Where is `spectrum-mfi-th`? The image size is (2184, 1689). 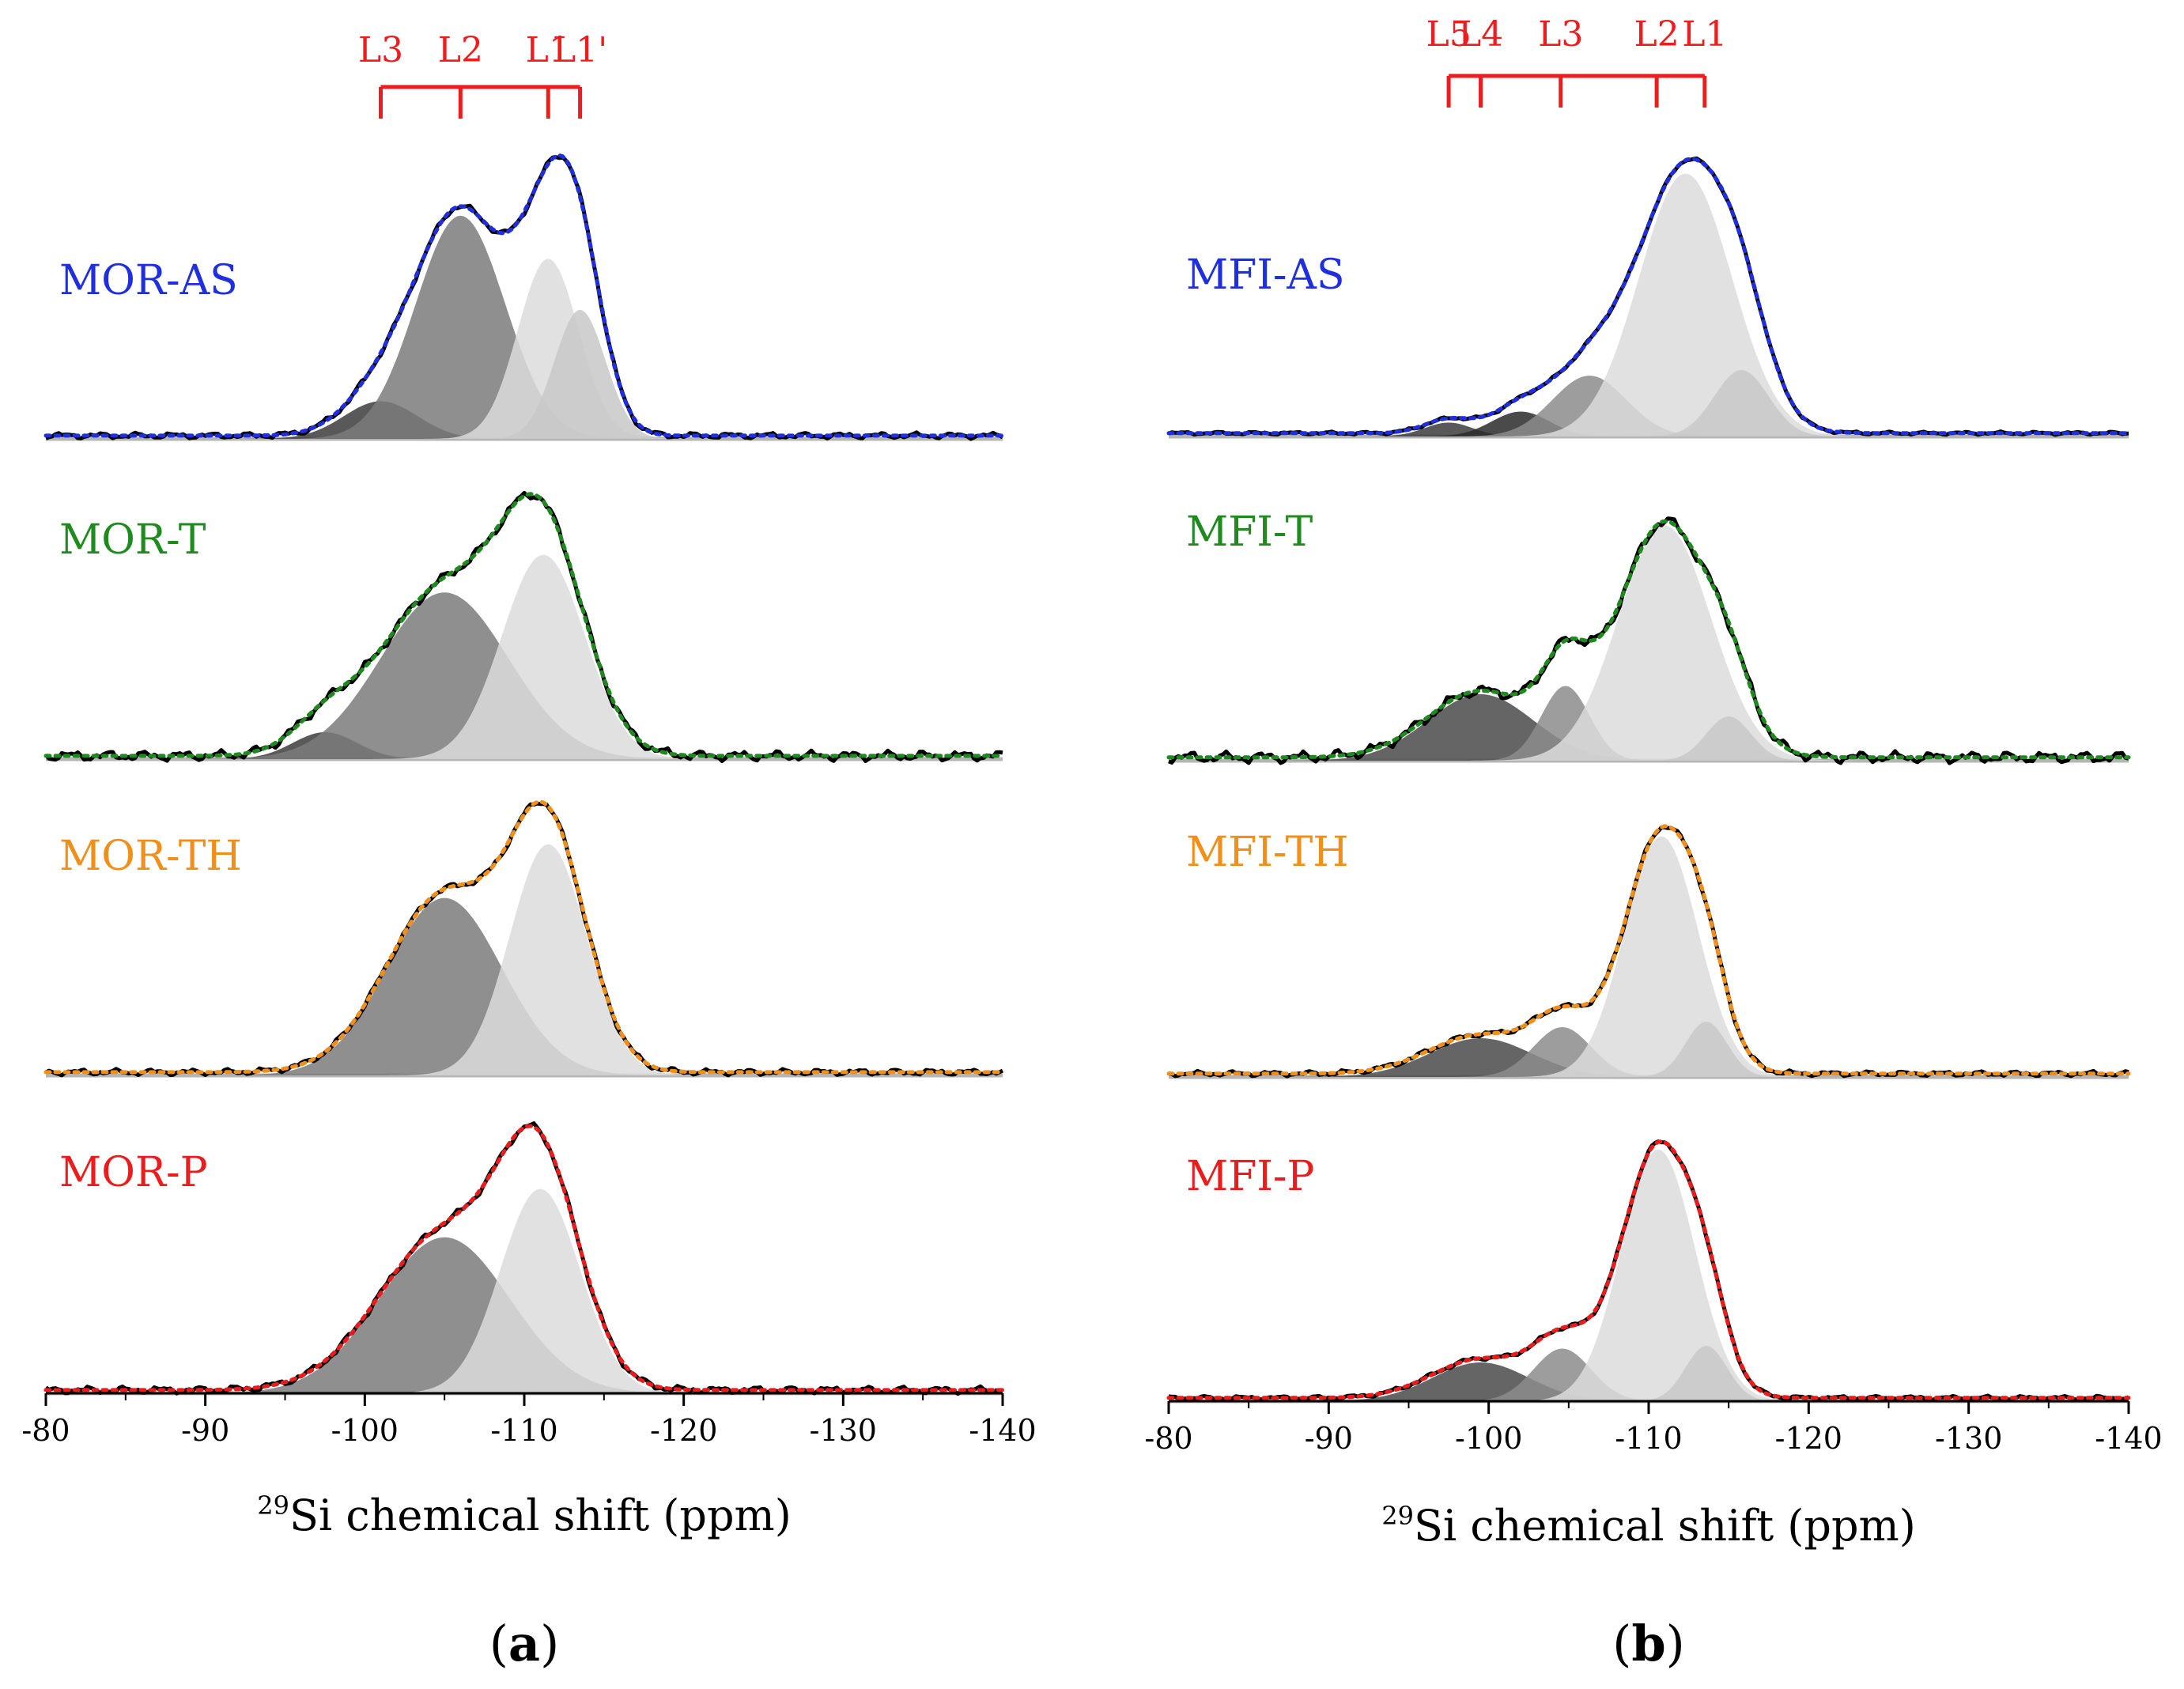
spectrum-mfi-th is located at coordinates (1648, 951).